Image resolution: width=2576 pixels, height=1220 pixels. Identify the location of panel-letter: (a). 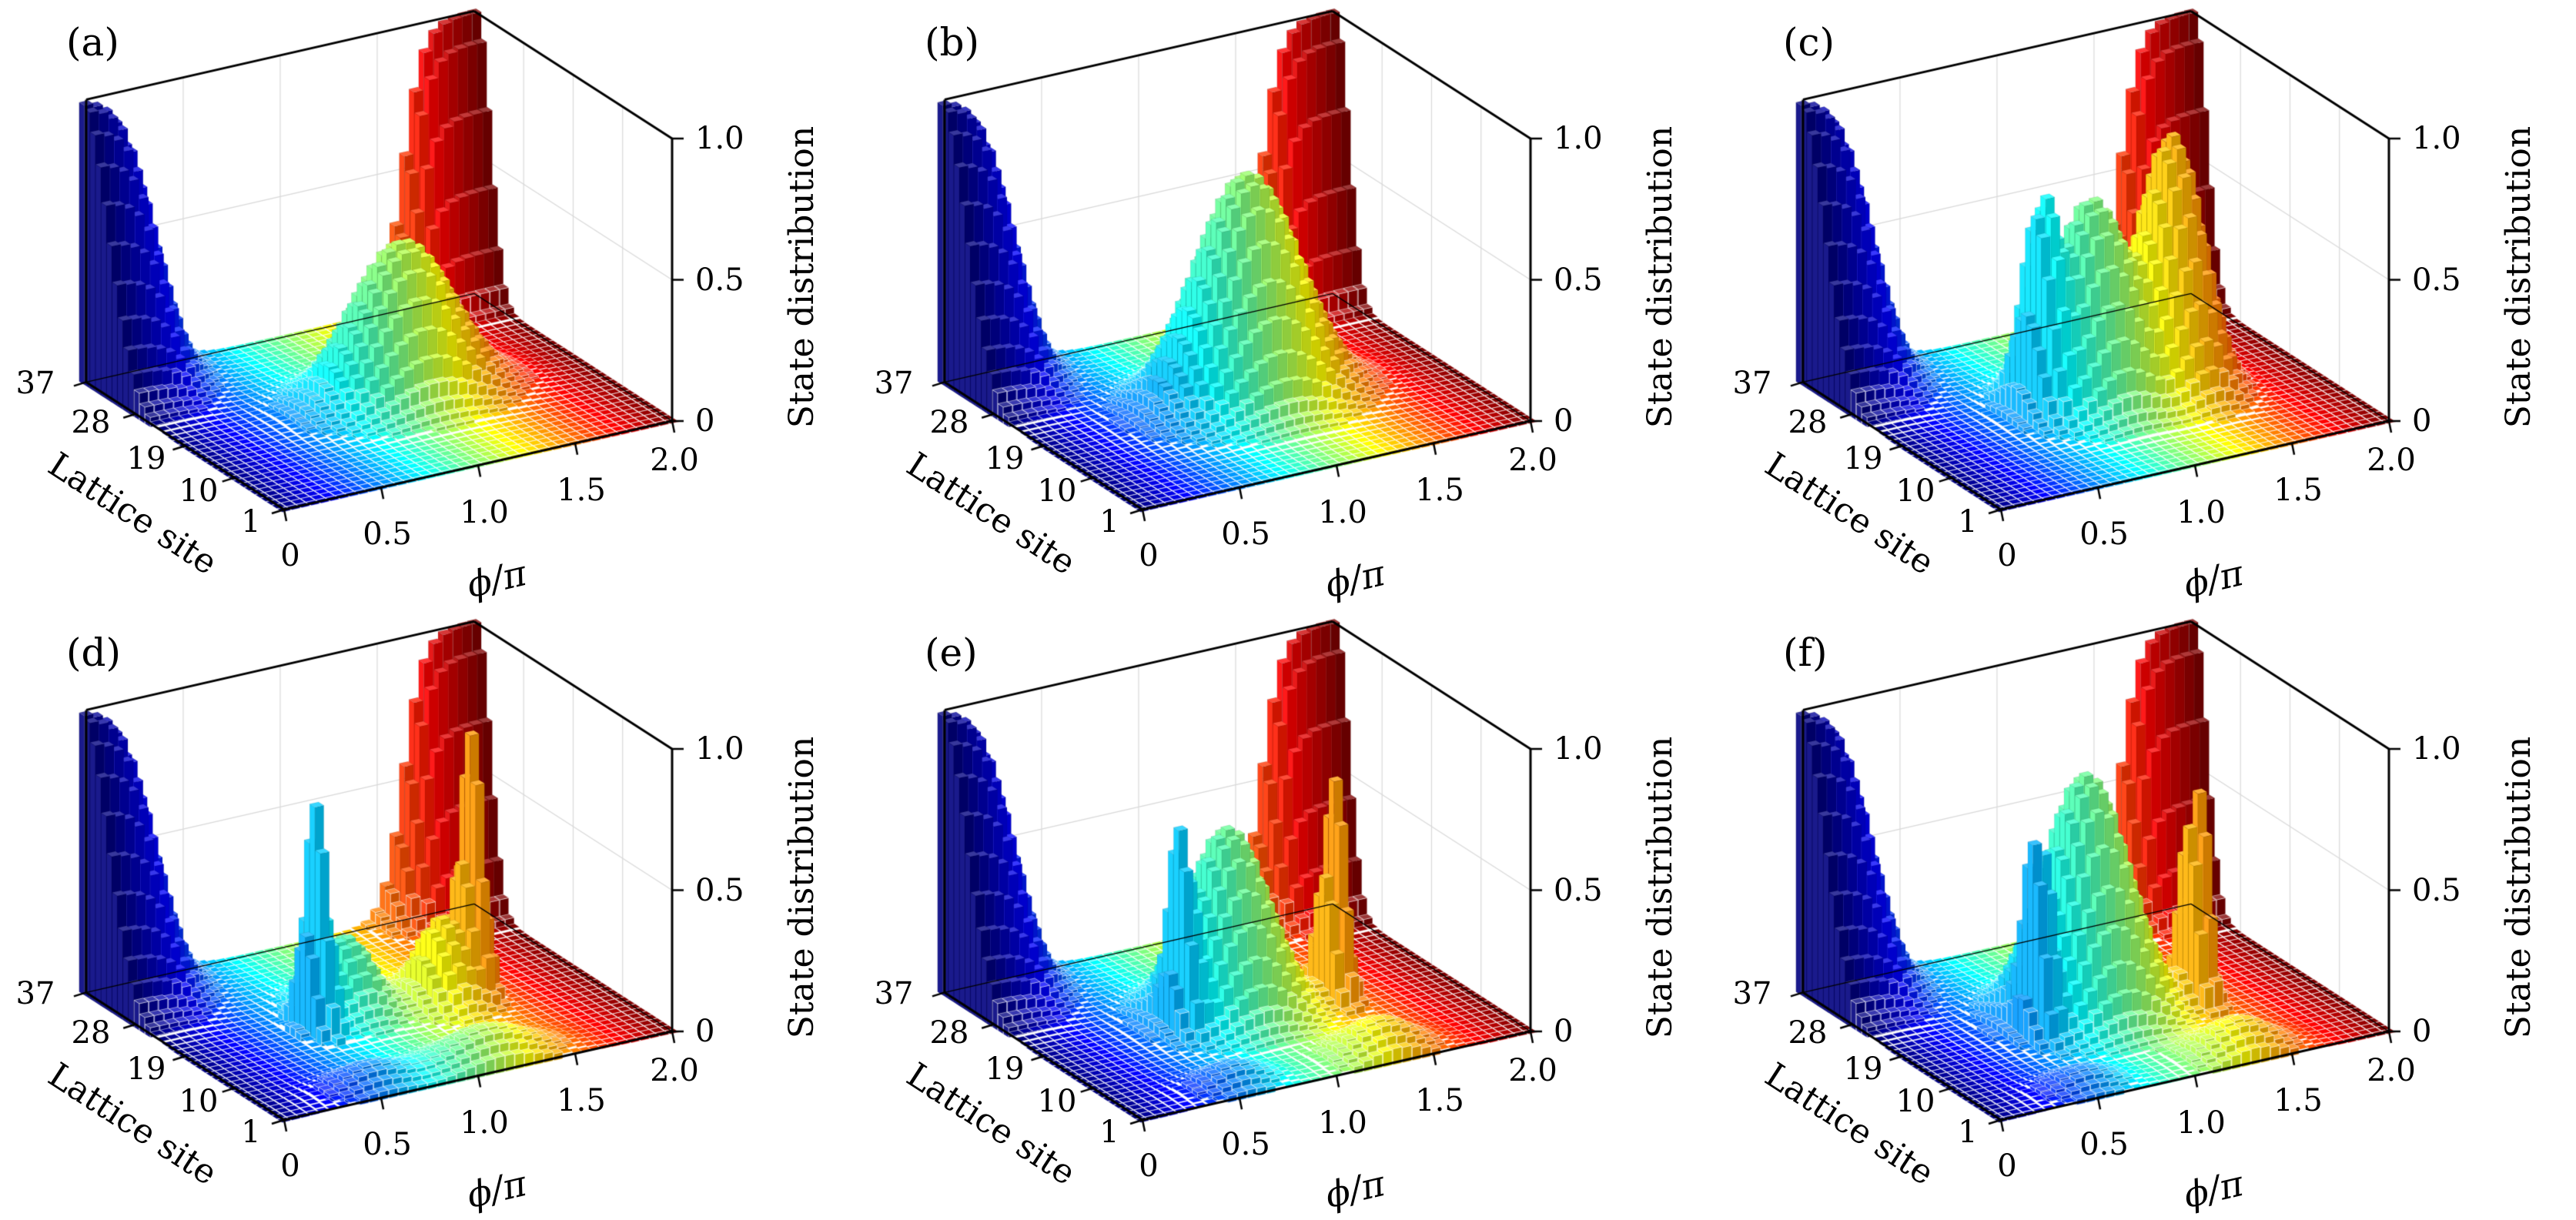
(93, 42).